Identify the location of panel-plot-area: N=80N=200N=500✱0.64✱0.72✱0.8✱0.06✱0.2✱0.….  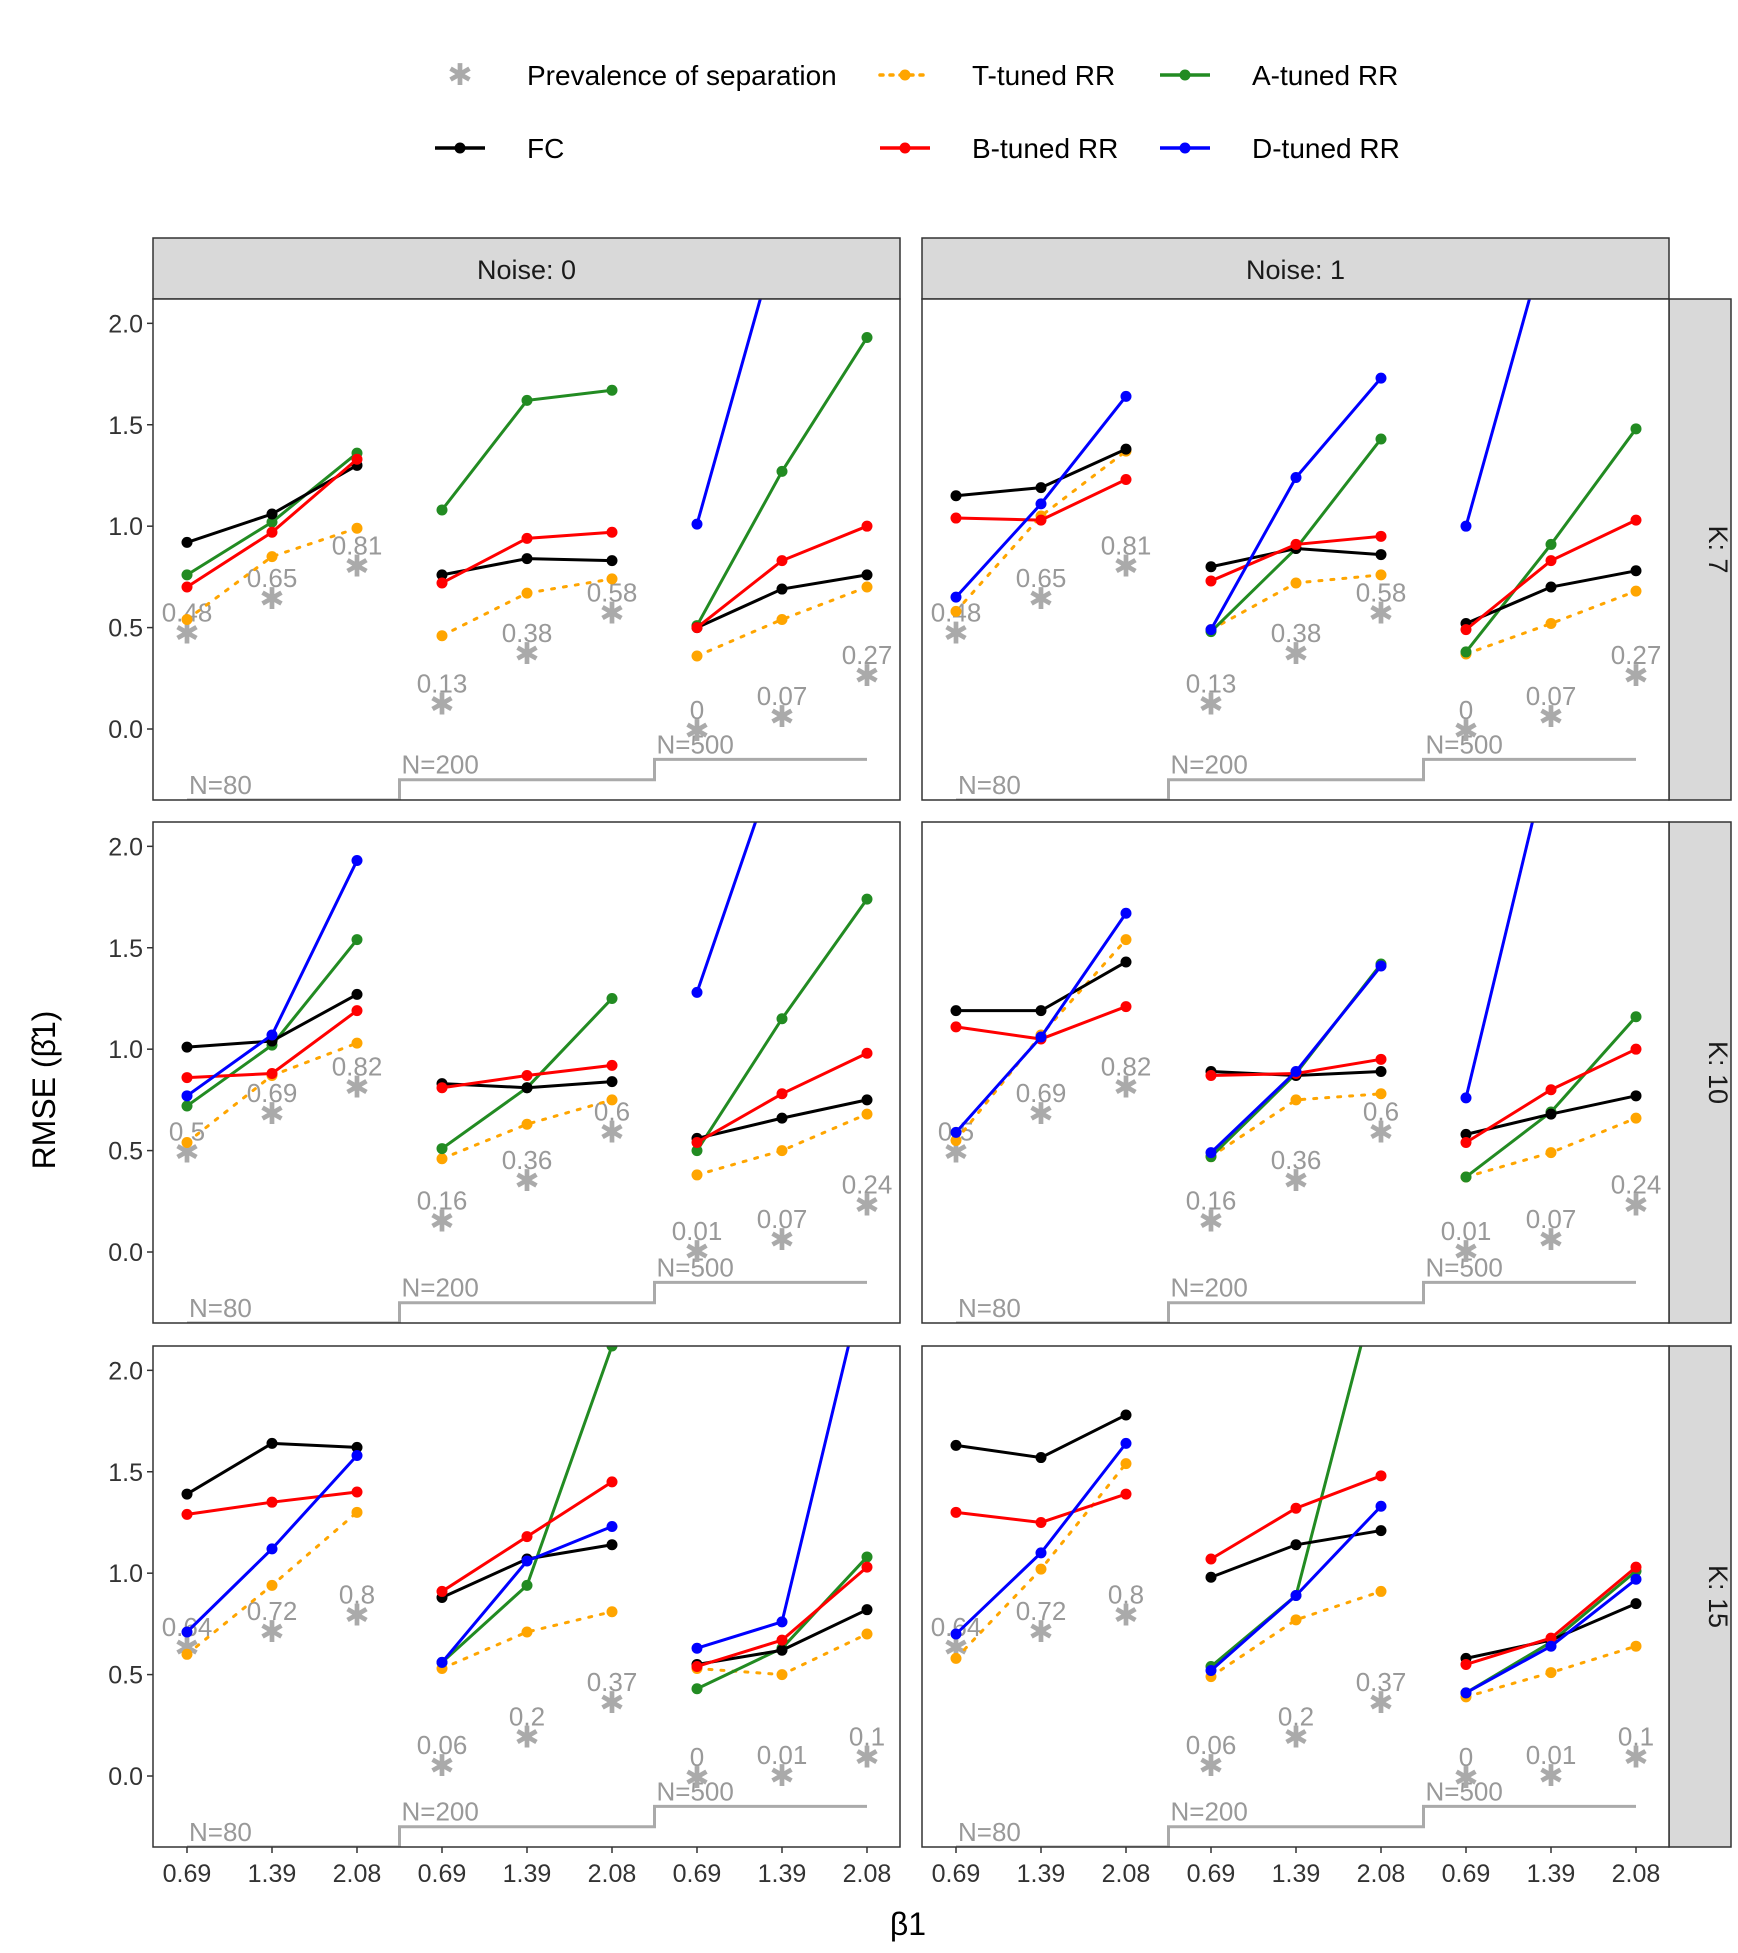
(1292, 1596).